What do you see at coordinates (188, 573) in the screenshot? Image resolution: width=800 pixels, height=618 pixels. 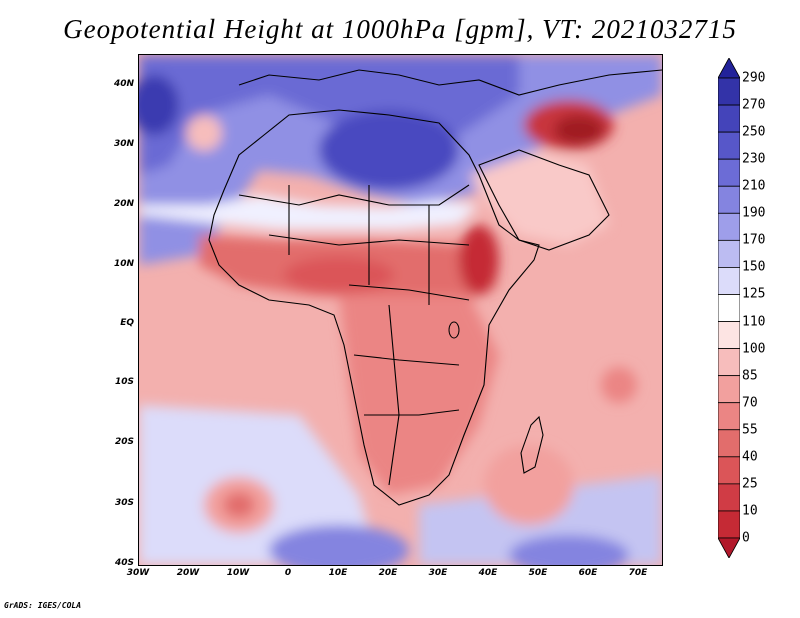 I see `lon-tick-label: 20W` at bounding box center [188, 573].